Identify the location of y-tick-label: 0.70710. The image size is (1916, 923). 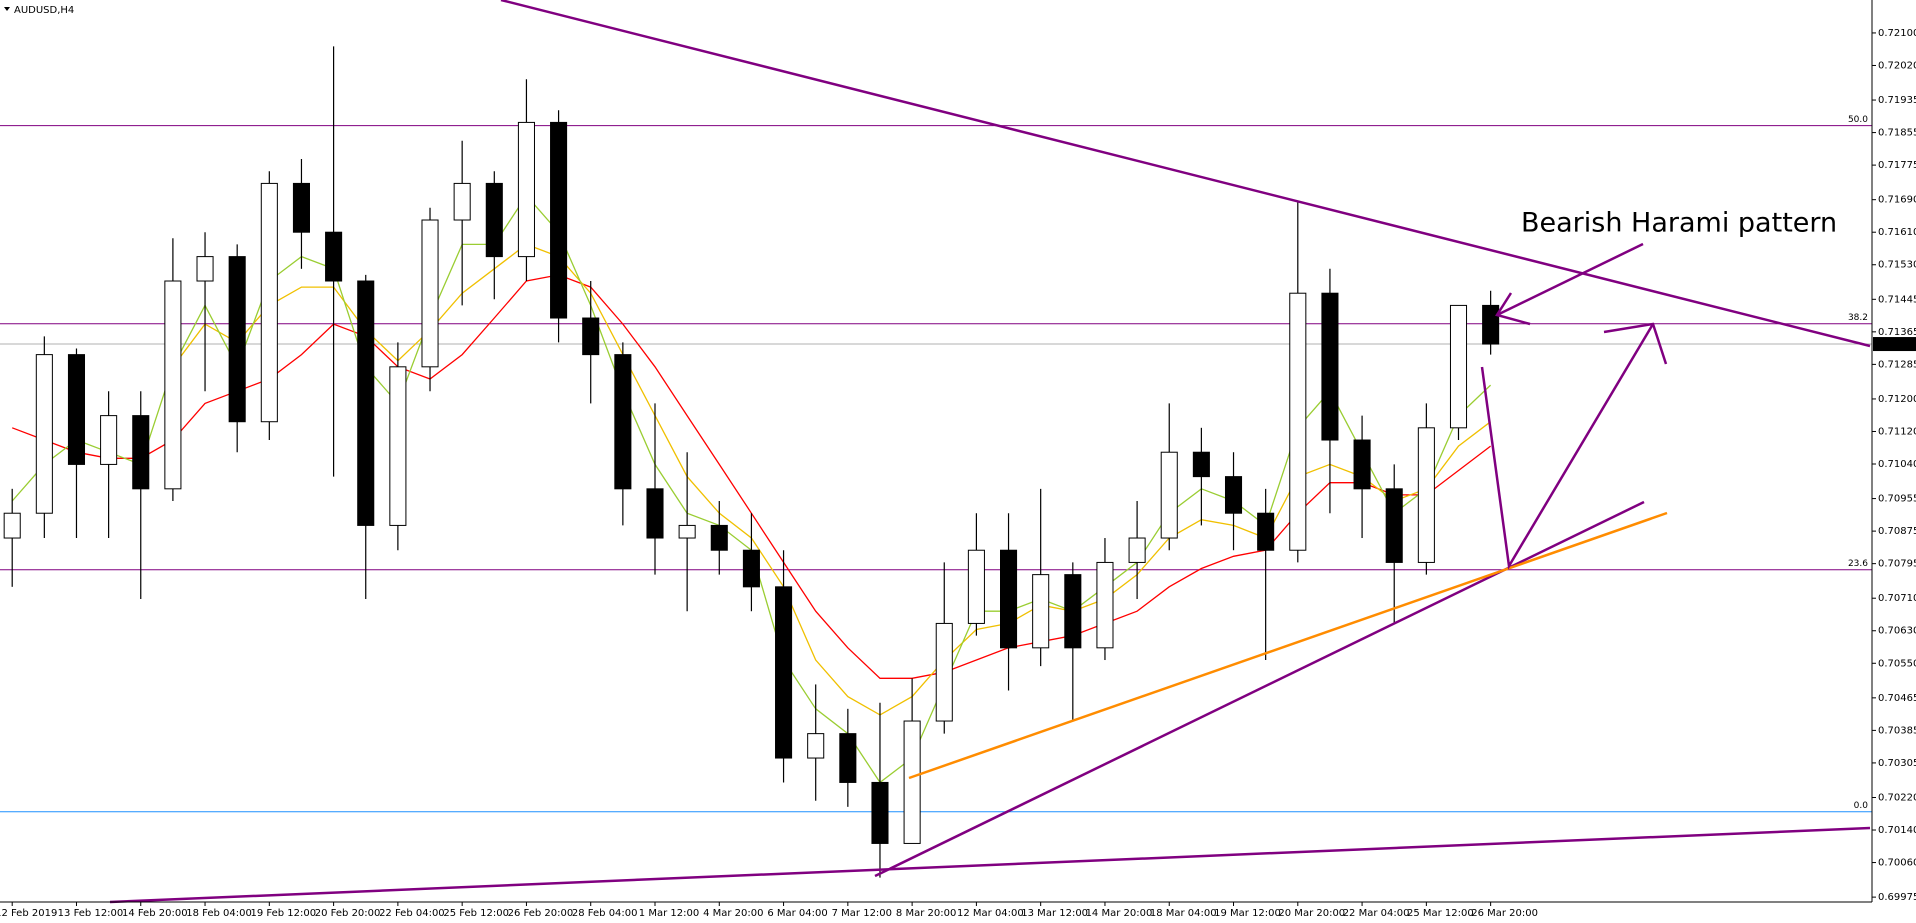
(1897, 598).